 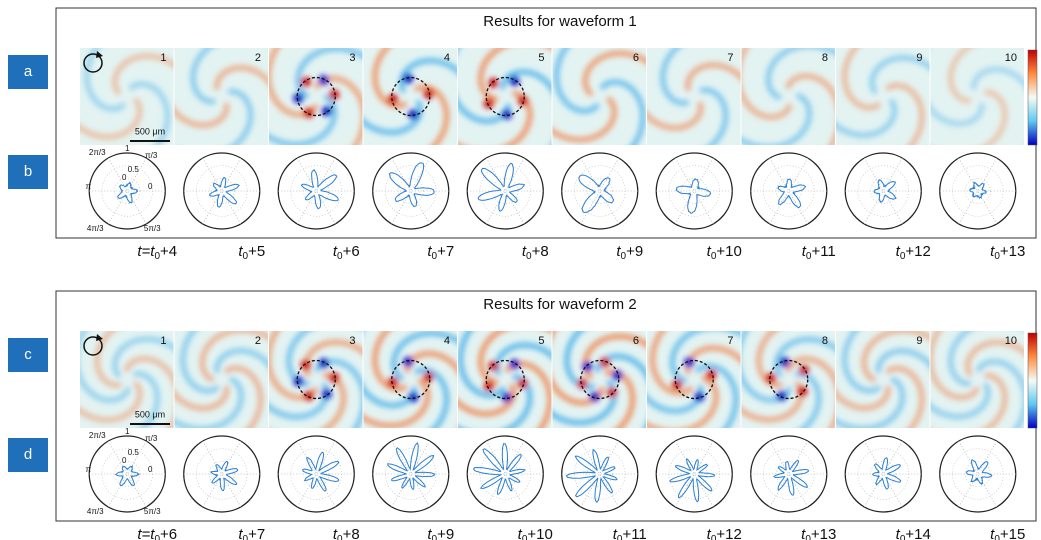 I want to click on time-offset: +9, so click(x=445, y=533).